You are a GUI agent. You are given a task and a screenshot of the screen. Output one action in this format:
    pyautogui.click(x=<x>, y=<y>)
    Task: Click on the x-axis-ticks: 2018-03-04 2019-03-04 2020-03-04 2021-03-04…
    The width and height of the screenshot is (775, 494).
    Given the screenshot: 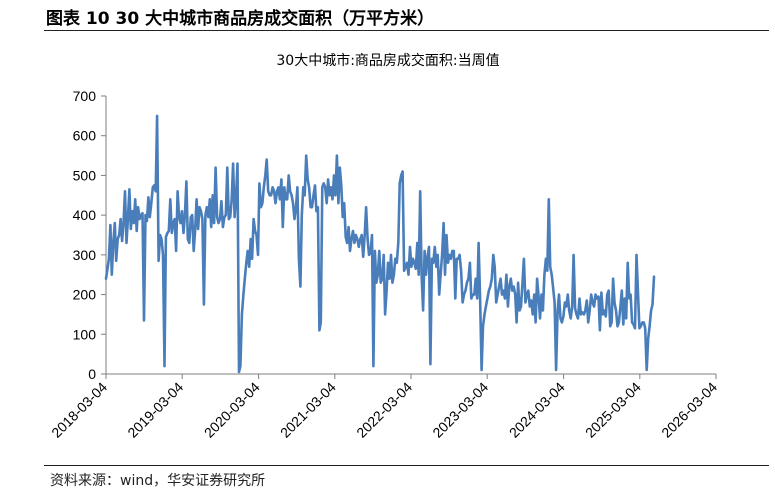 What is the action you would take?
    pyautogui.click(x=384, y=407)
    